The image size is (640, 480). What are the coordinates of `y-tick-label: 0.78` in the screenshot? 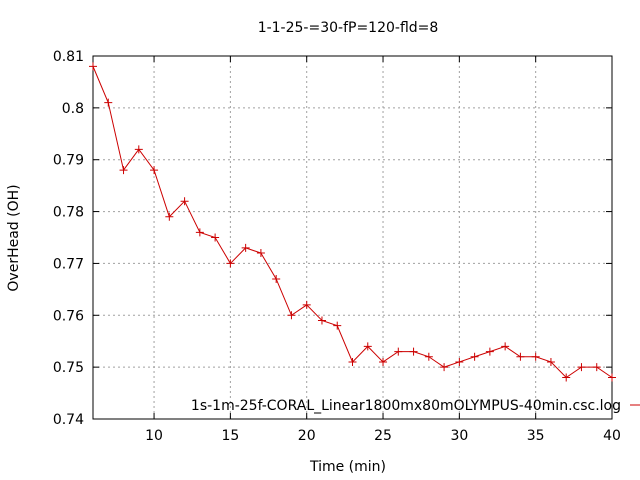 It's located at (68, 213).